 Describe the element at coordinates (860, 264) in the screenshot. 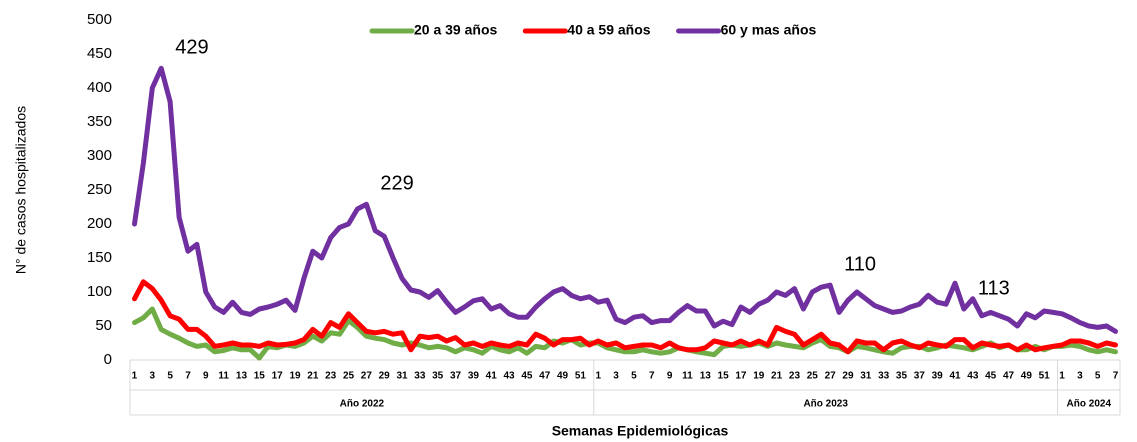

I see `data-label: 110` at that location.